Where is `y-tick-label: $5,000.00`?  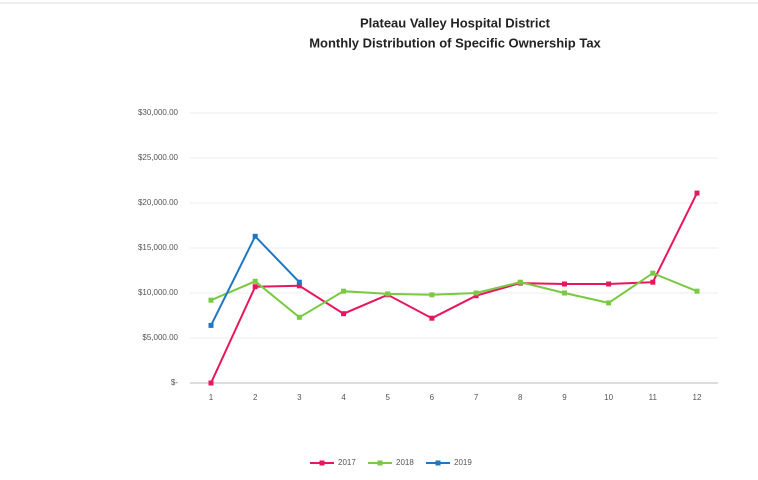
y-tick-label: $5,000.00 is located at coordinates (160, 337).